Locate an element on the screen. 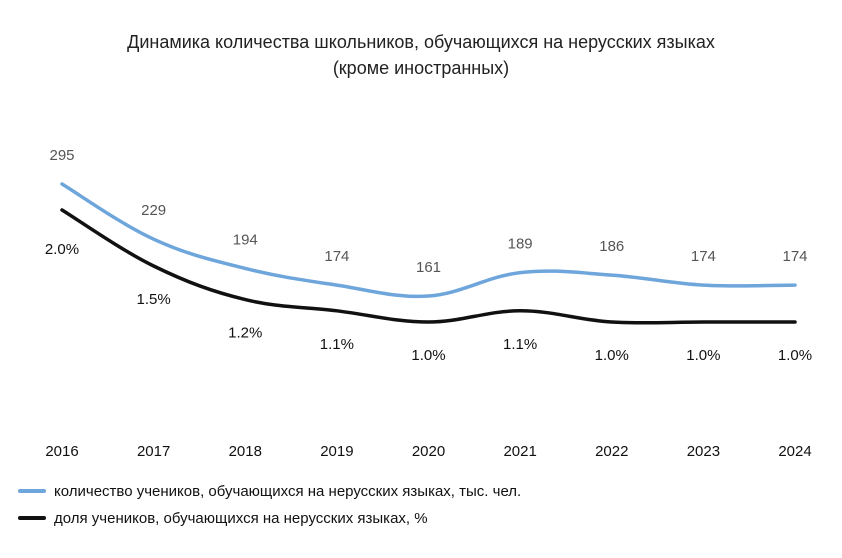  data-label-share-2017: 1.5% is located at coordinates (154, 299).